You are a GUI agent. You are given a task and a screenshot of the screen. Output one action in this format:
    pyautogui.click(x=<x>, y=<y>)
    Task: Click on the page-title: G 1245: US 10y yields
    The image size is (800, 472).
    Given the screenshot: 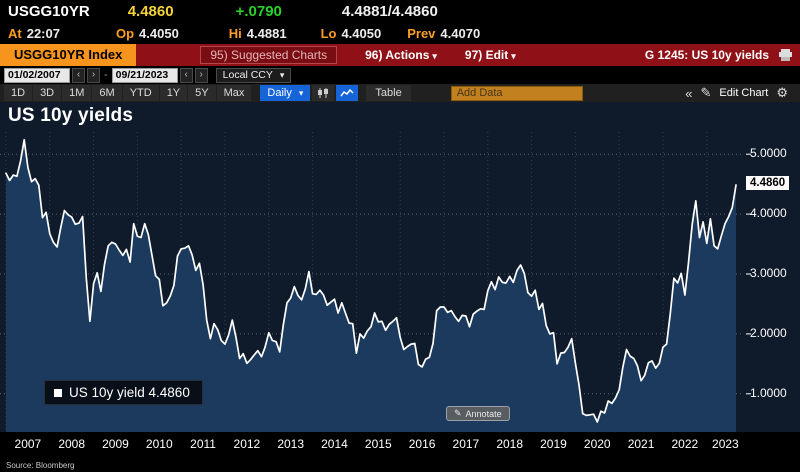 What is the action you would take?
    pyautogui.click(x=706, y=55)
    